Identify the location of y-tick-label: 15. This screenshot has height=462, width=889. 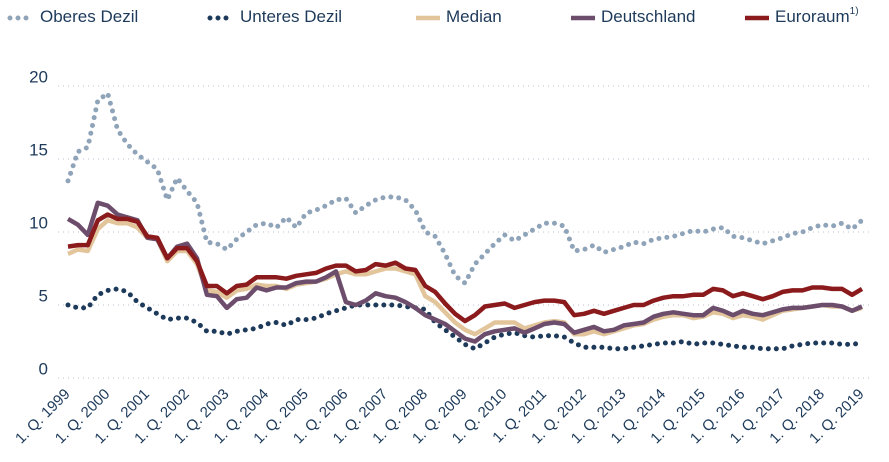
(38, 149).